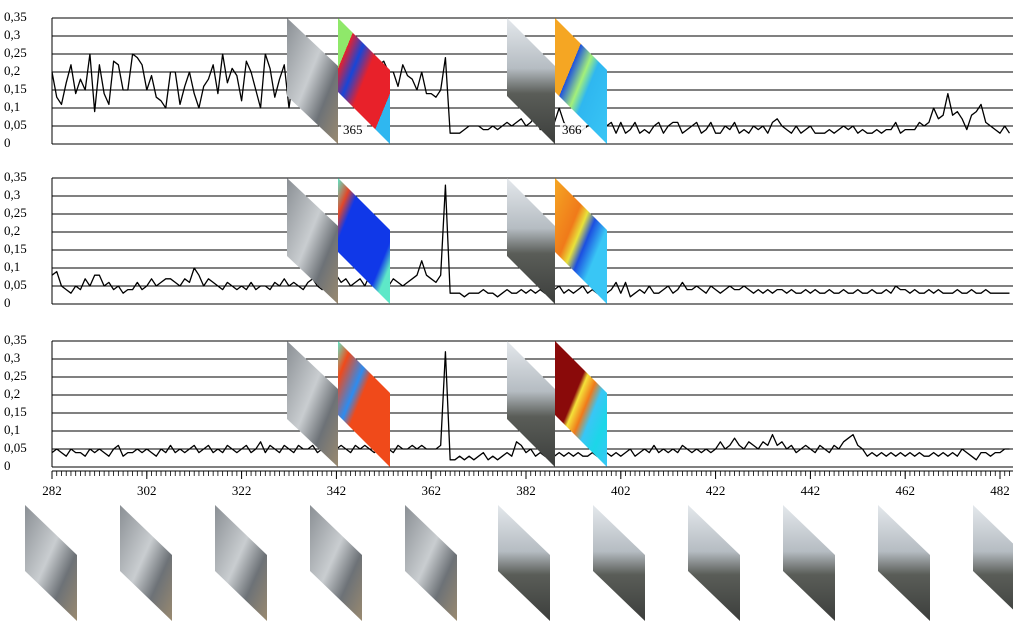  What do you see at coordinates (147, 490) in the screenshot?
I see `x-tick-label: 302` at bounding box center [147, 490].